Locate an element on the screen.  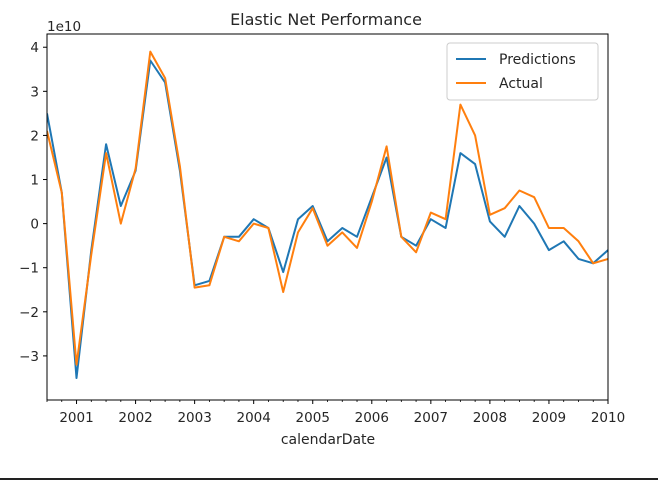
y-tick-label: −3 is located at coordinates (29, 357).